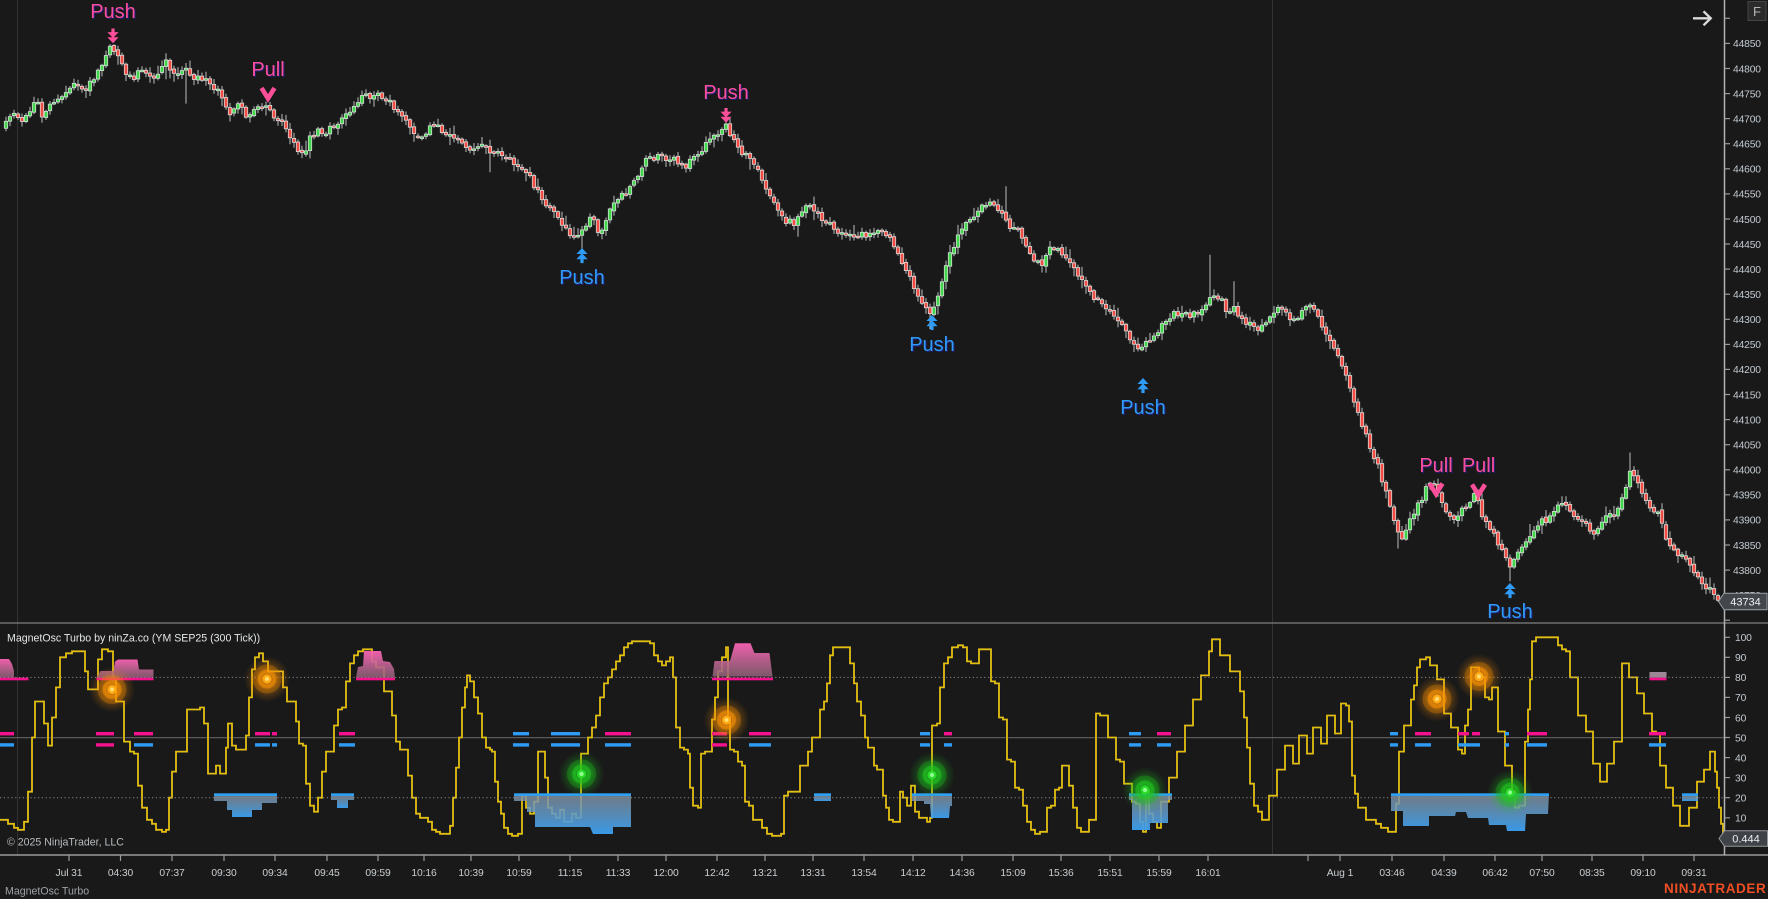  Describe the element at coordinates (1747, 270) in the screenshot. I see `svg-text: 44400` at that location.